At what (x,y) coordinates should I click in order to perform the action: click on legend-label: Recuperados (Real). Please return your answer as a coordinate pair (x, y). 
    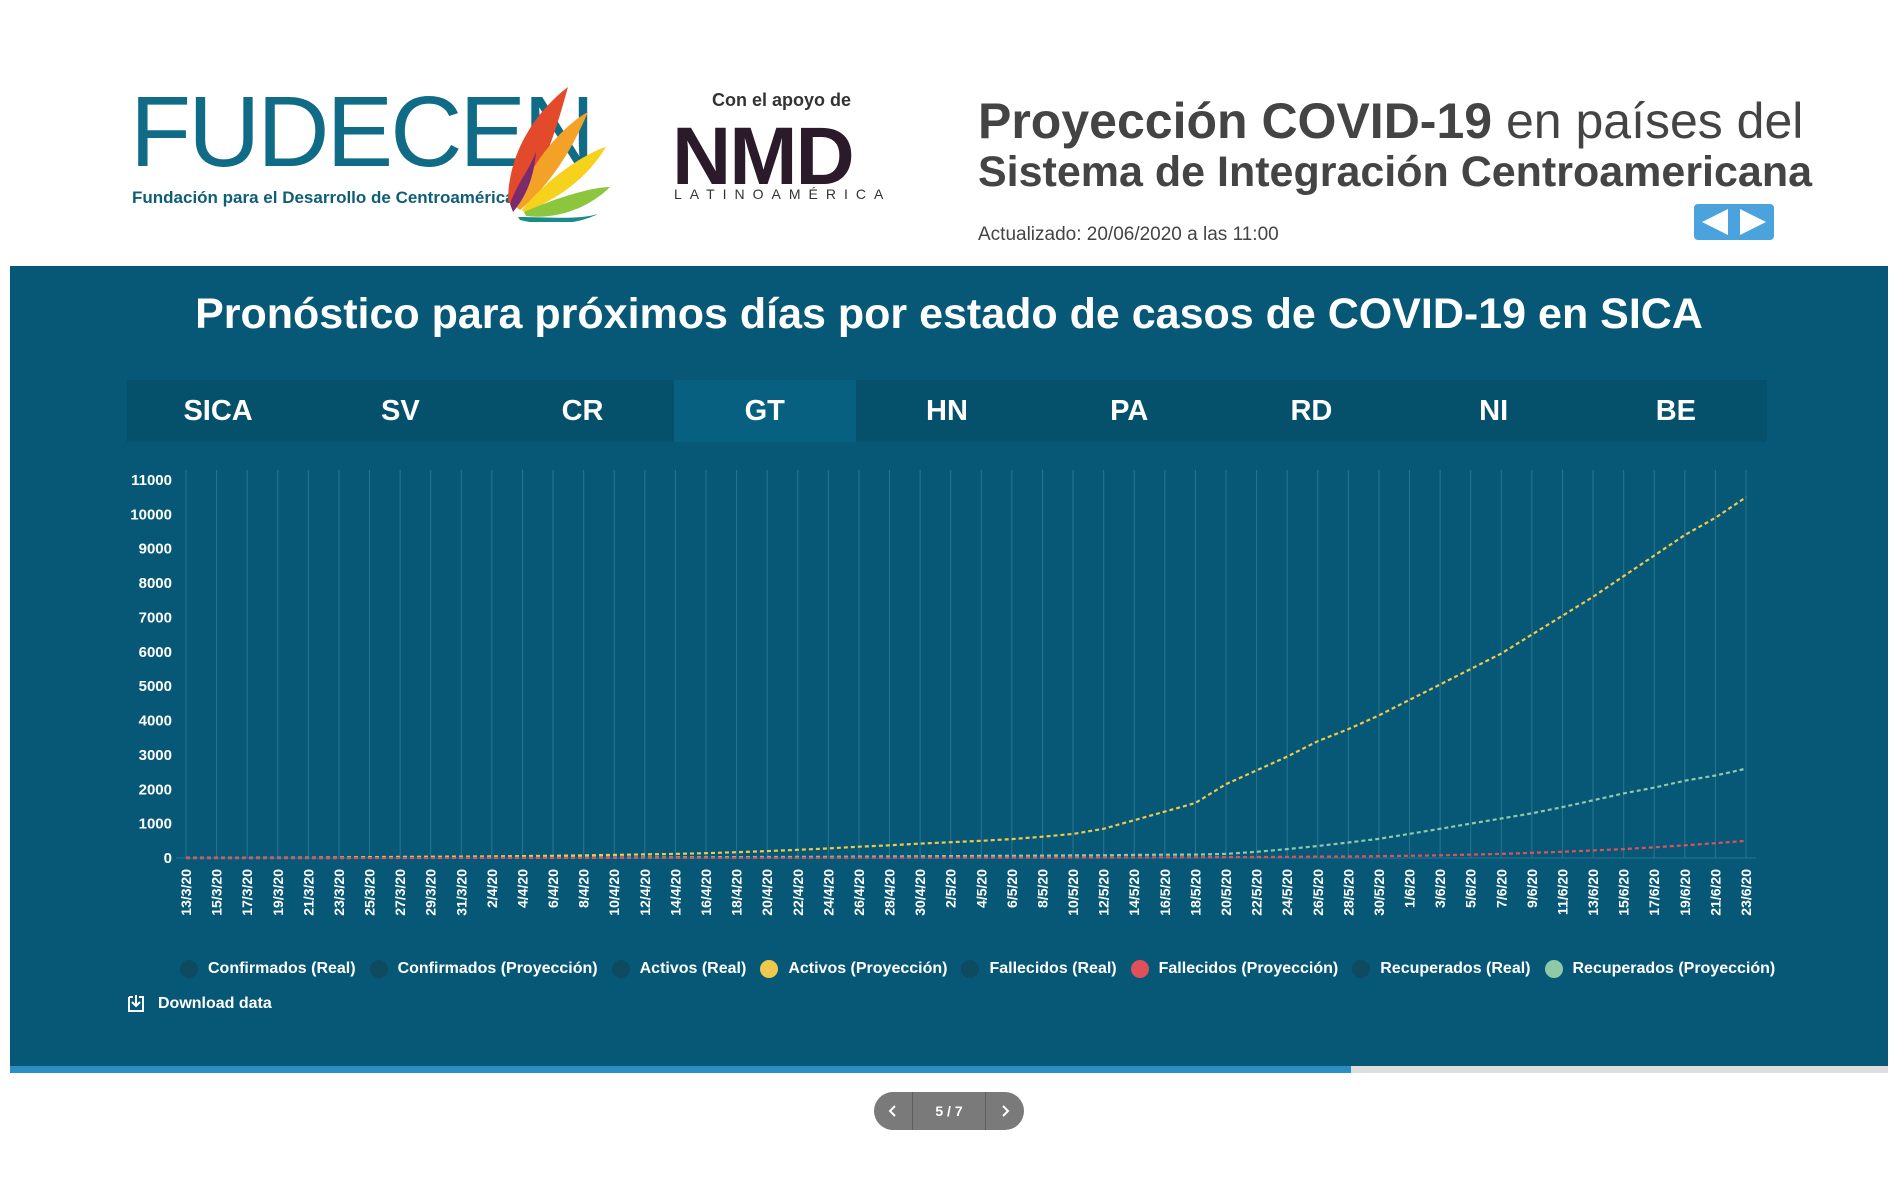
    Looking at the image, I should click on (1455, 968).